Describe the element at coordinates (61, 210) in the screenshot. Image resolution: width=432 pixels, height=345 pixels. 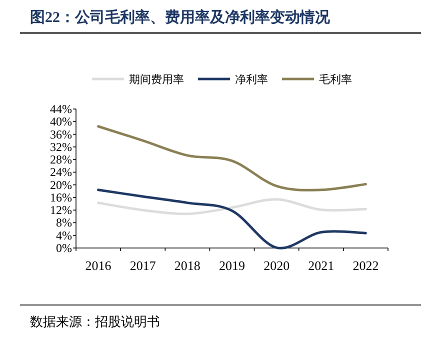
I see `y-tick-label: 12%` at that location.